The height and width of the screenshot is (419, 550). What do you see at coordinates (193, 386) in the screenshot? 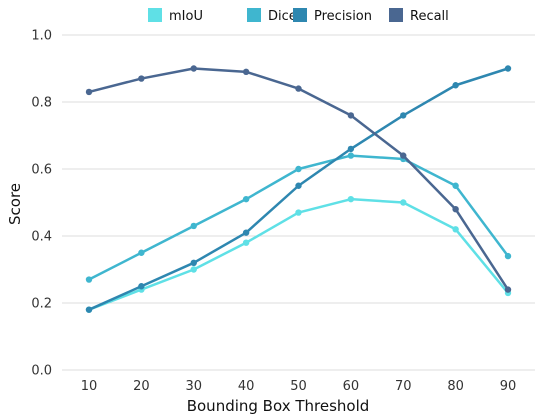
I see `x-tick-label: 30` at bounding box center [193, 386].